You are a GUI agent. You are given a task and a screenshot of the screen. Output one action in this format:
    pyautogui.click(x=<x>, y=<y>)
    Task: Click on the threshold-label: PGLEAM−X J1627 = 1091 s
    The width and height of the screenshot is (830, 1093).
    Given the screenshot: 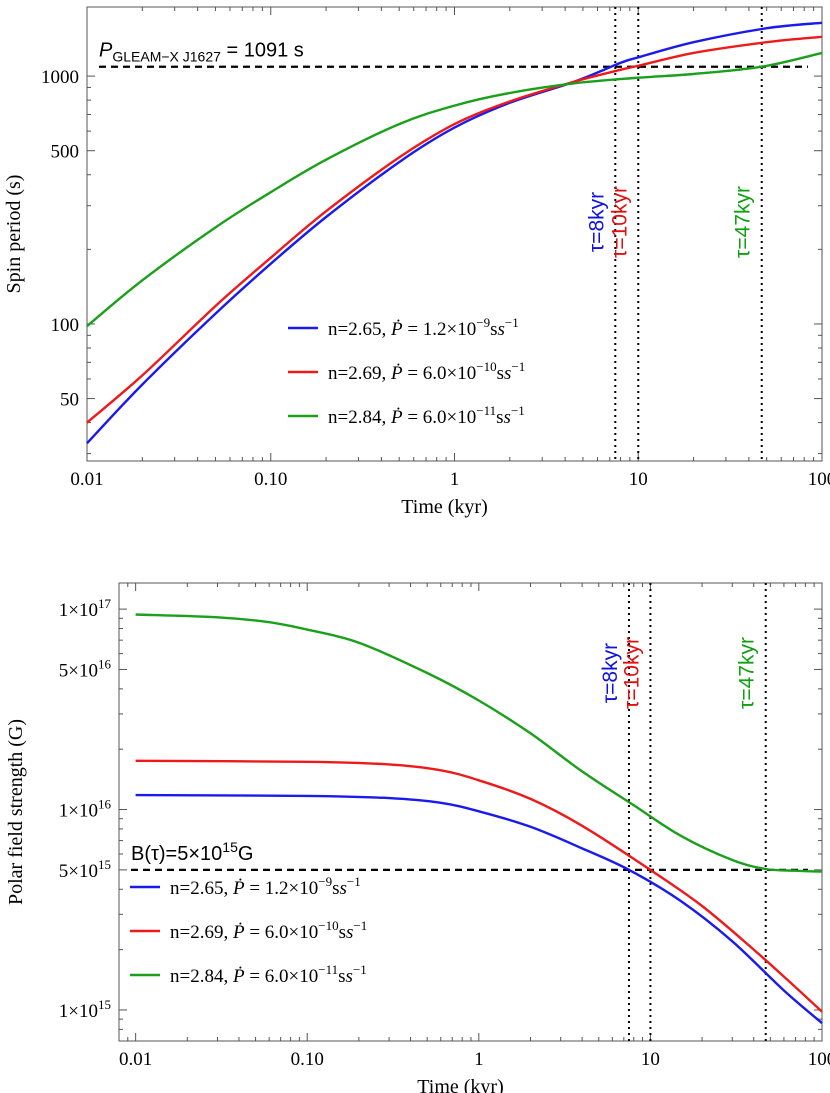 What is the action you would take?
    pyautogui.click(x=201, y=52)
    